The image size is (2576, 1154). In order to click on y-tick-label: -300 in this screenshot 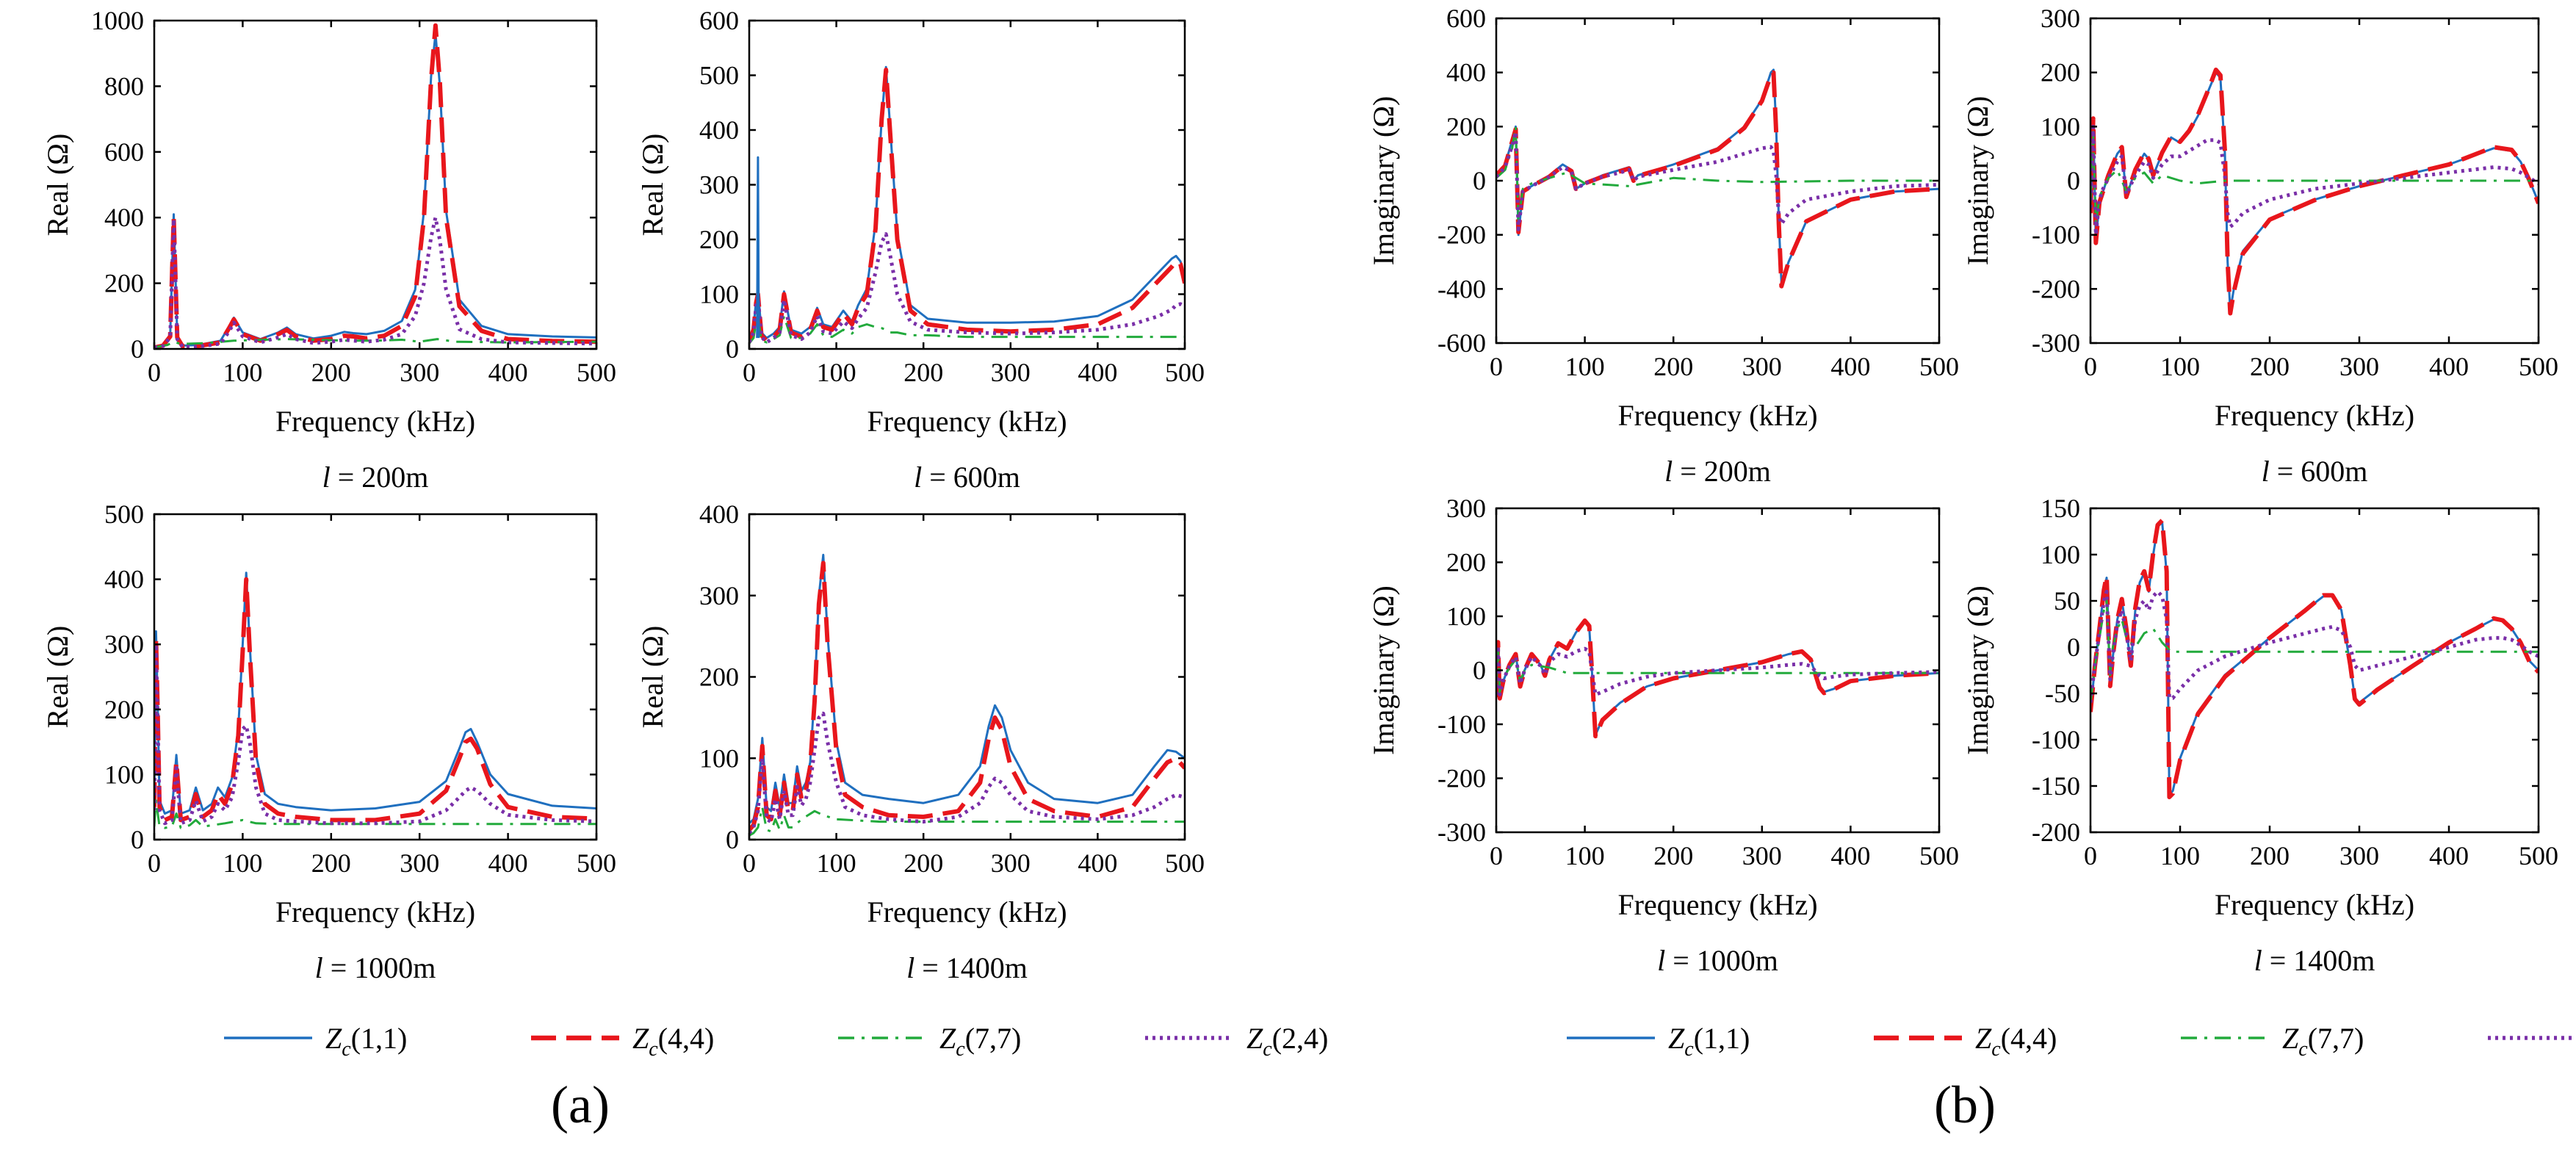, I will do `click(2056, 343)`.